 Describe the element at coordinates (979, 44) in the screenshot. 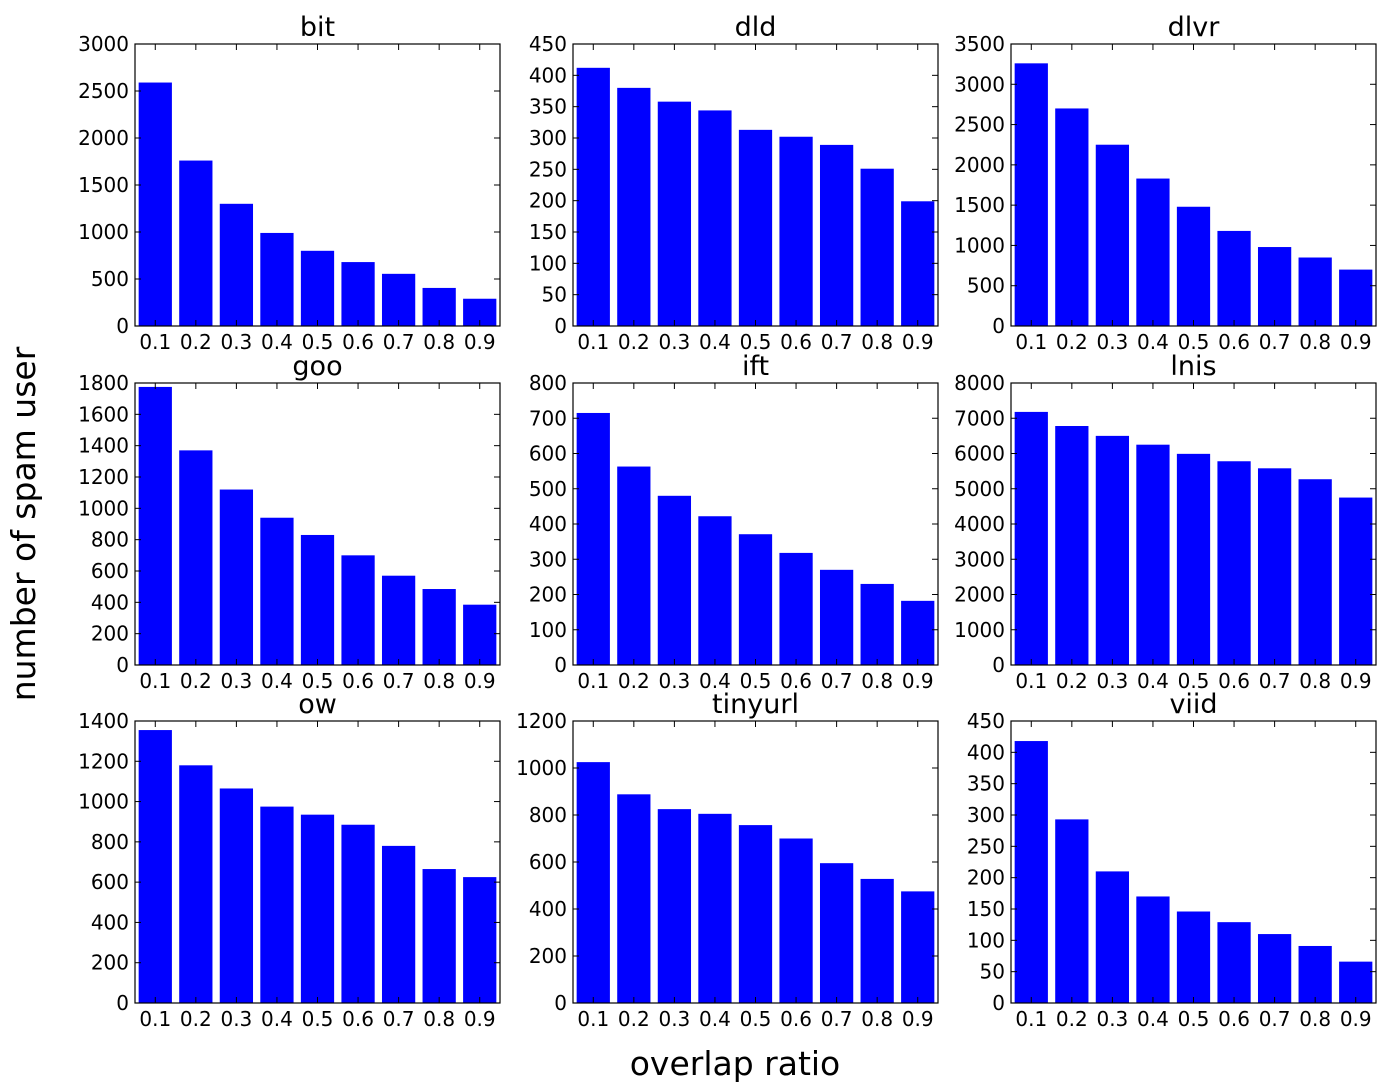

I see `y-tick-label: 3500` at that location.